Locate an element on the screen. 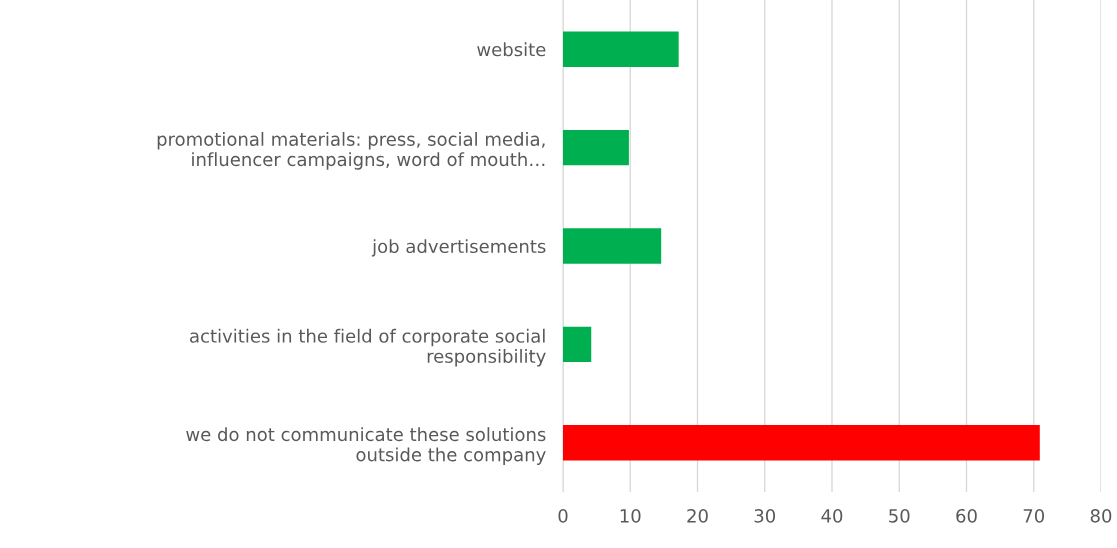 The image size is (1117, 548). y-tick-label: activities in the field of corporate social responsibility is located at coordinates (368, 347).